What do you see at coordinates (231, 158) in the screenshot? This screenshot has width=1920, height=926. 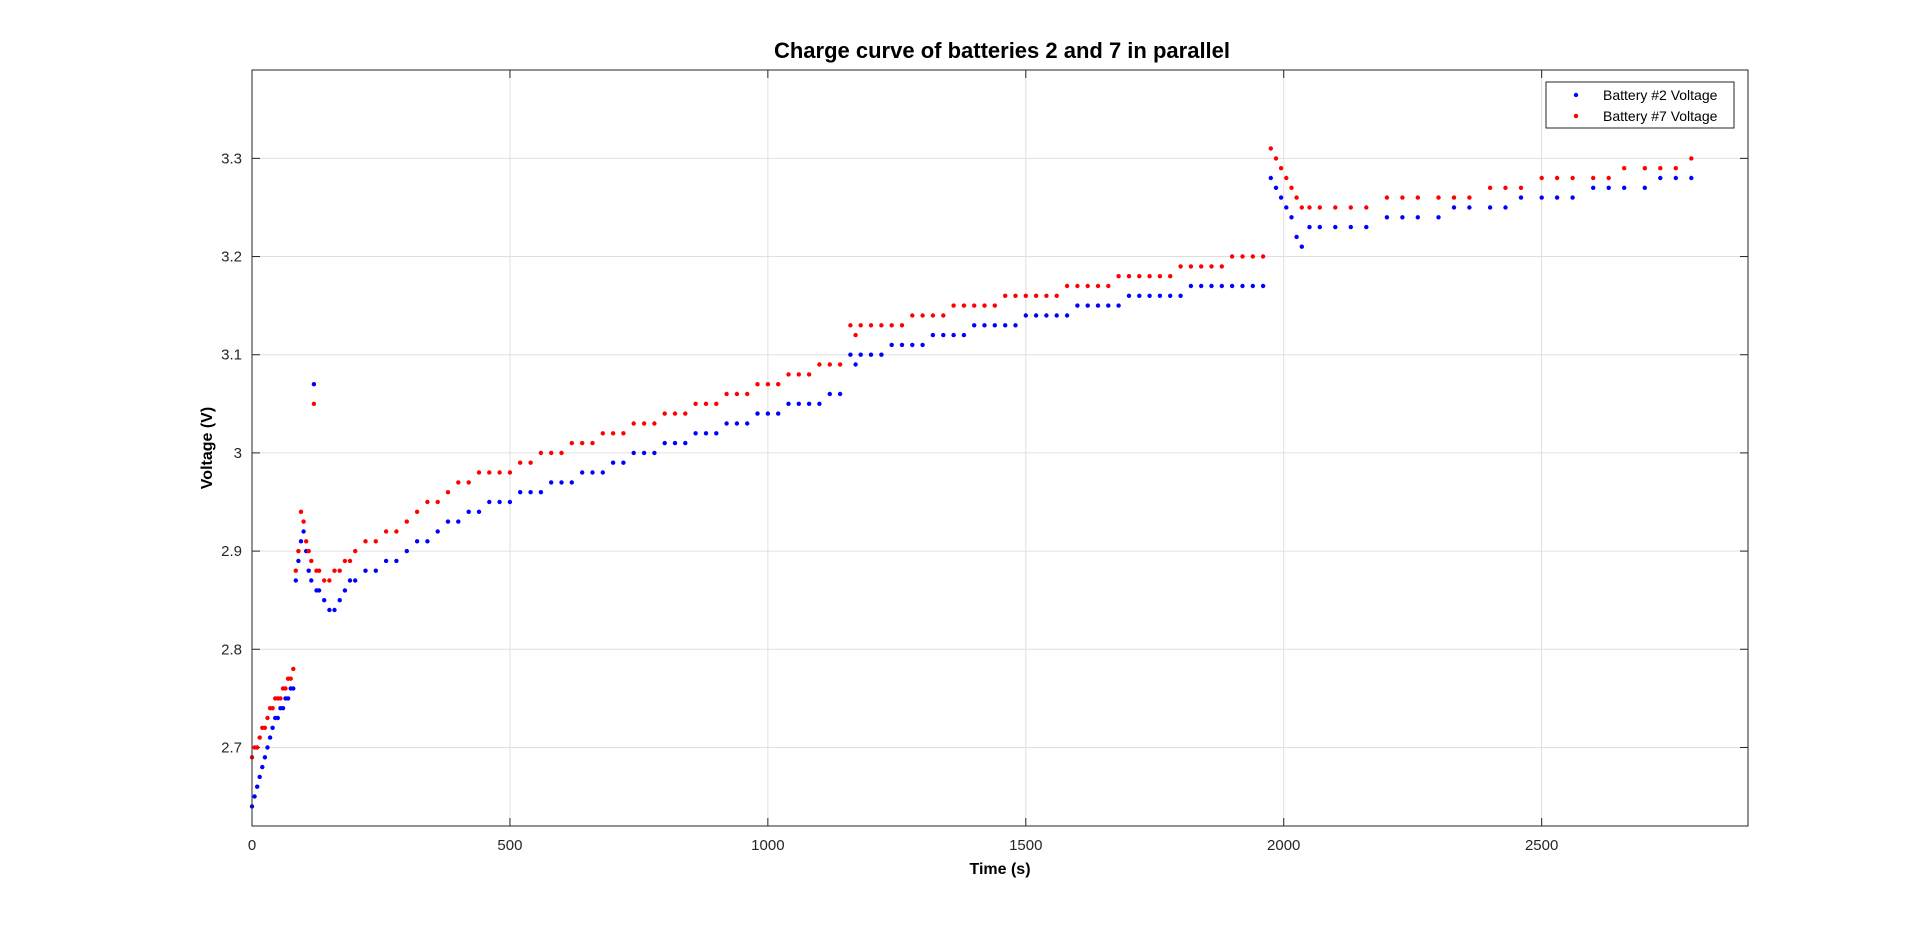 I see `y-tick-label: 3.3` at bounding box center [231, 158].